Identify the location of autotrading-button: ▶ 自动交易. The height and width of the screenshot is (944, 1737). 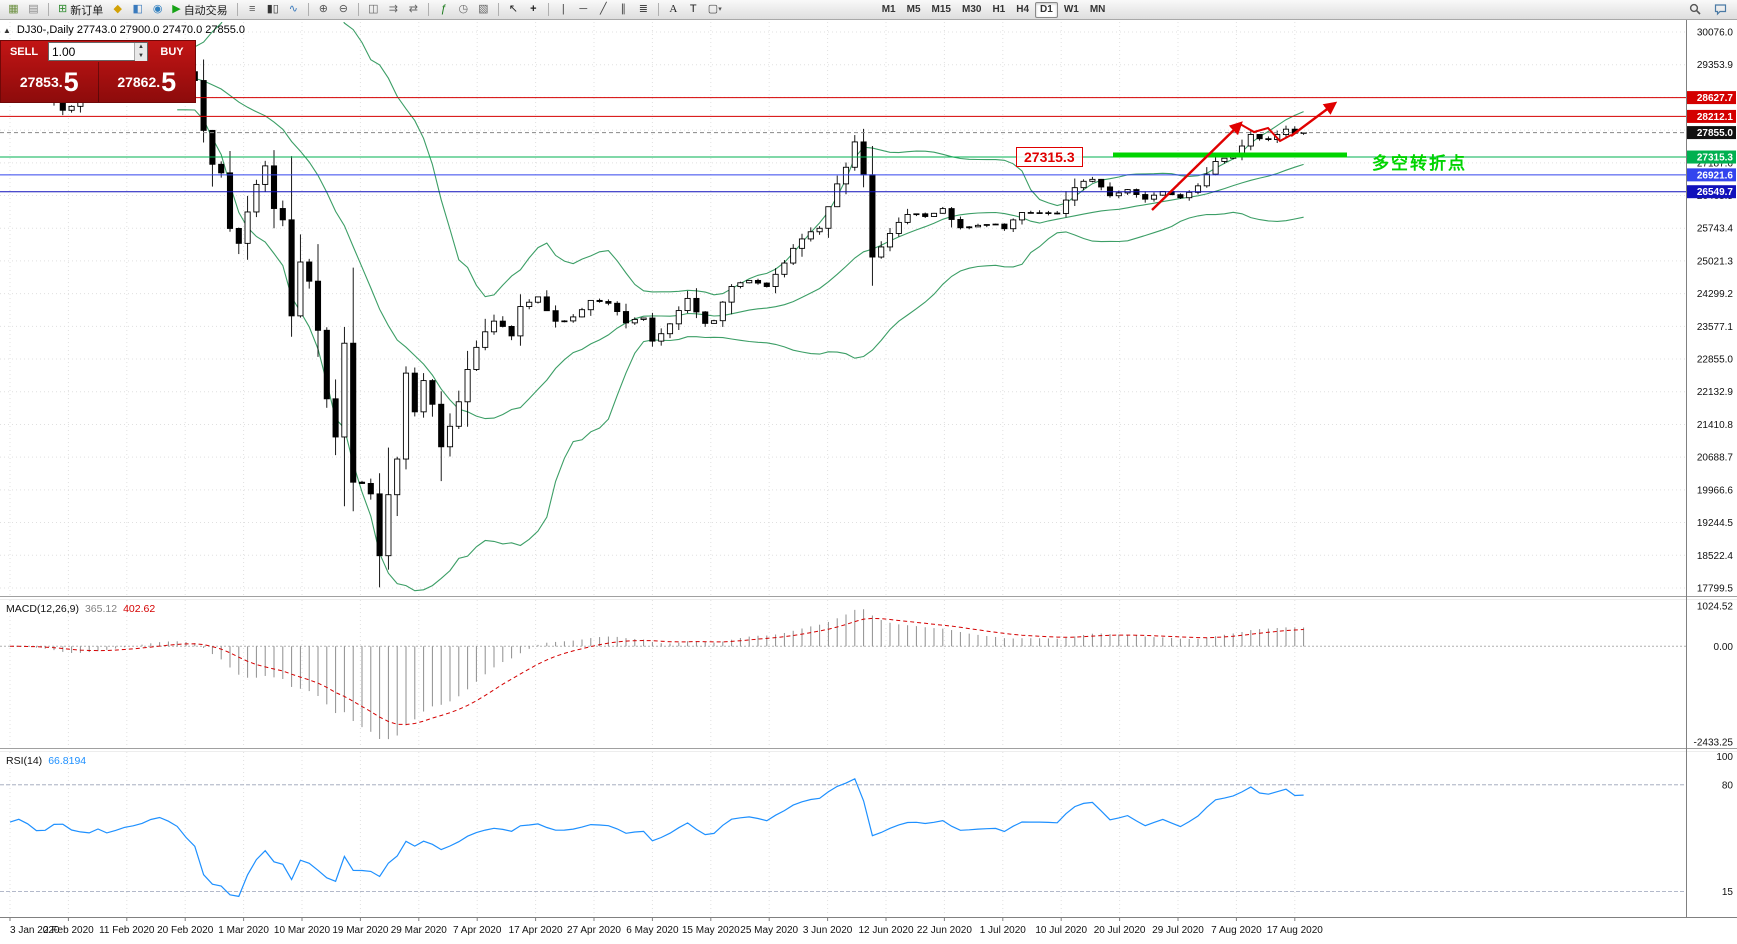
(199, 9).